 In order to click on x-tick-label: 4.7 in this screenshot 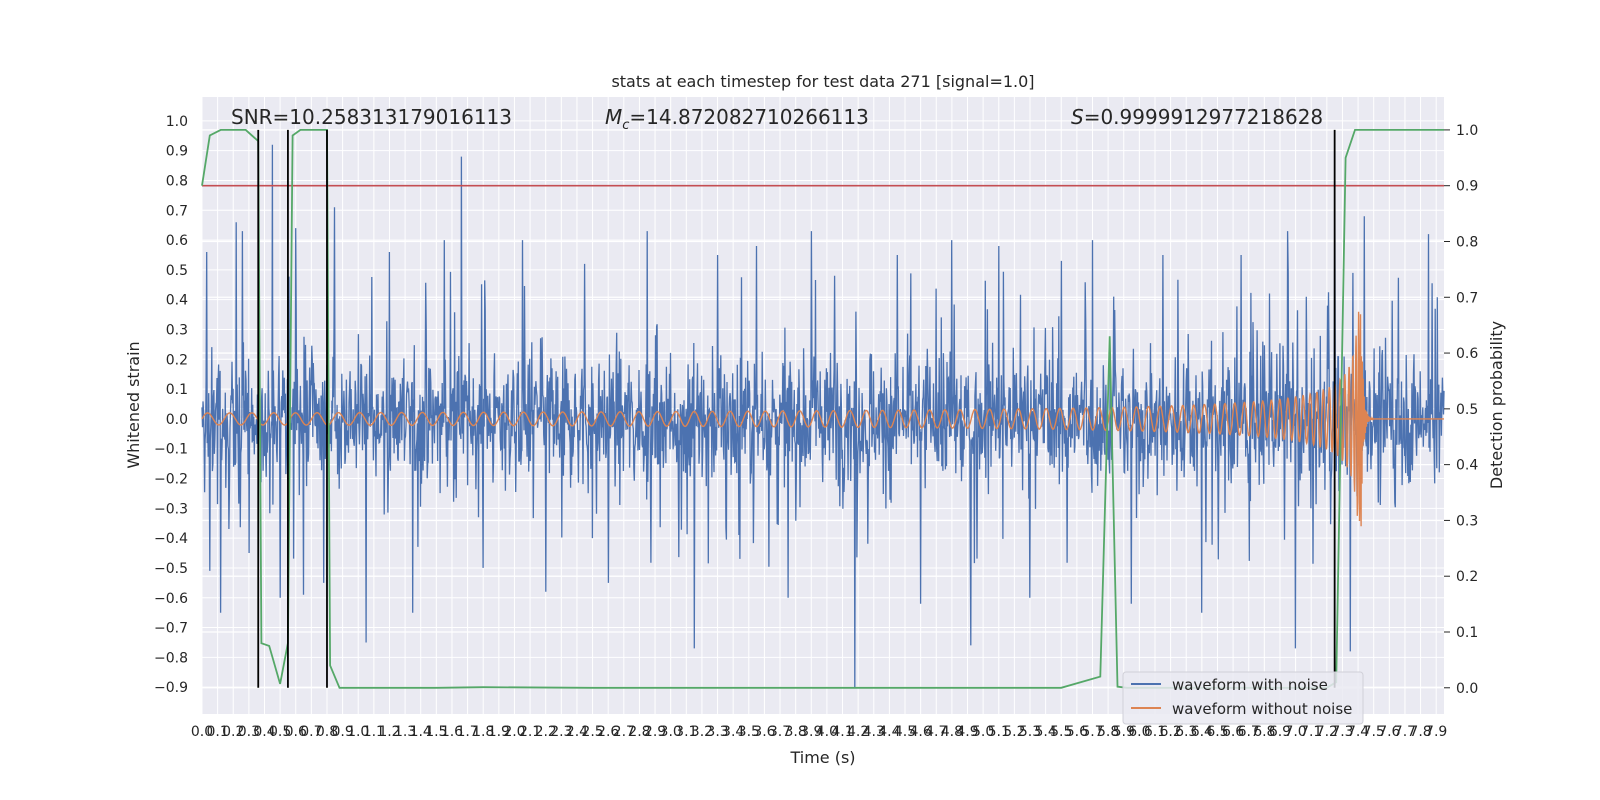, I will do `click(936, 732)`.